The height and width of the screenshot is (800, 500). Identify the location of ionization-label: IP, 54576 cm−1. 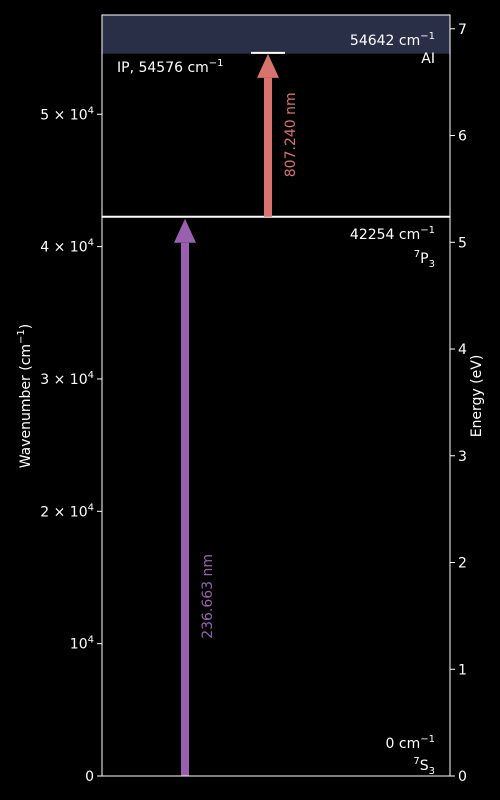
(170, 67).